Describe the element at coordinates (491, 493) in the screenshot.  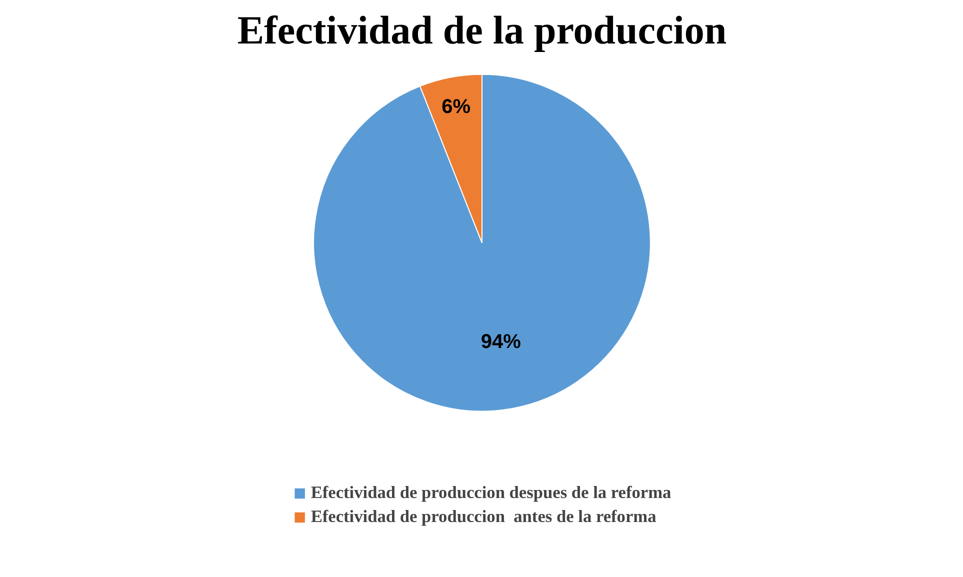
I see `legend-label: Efectividad de produccion despues de la reforma` at that location.